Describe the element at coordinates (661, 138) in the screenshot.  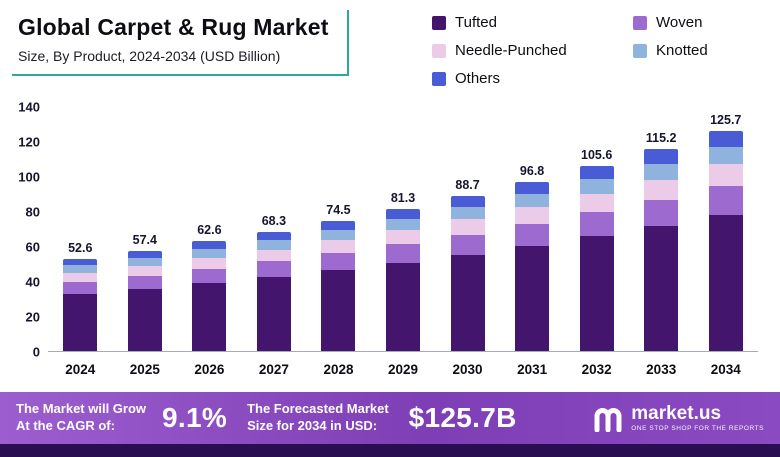
I see `bar-total-label: 115.2` at that location.